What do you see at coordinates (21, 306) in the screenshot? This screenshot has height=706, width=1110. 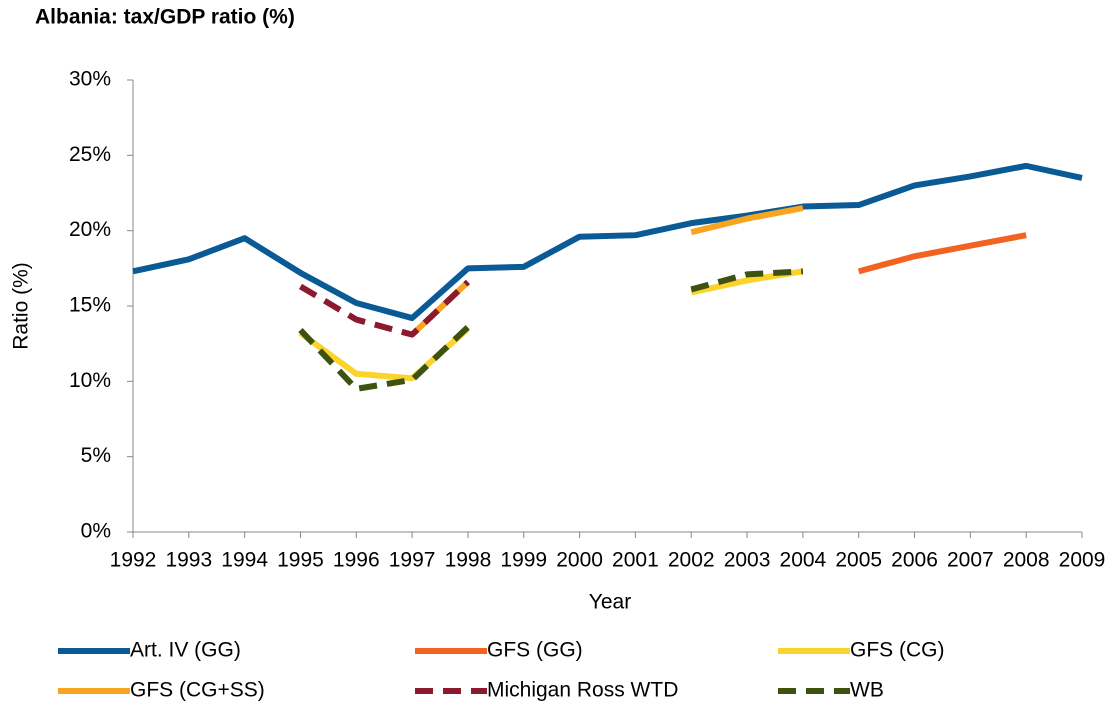 I see `y-axis-title: Ratio (%)` at bounding box center [21, 306].